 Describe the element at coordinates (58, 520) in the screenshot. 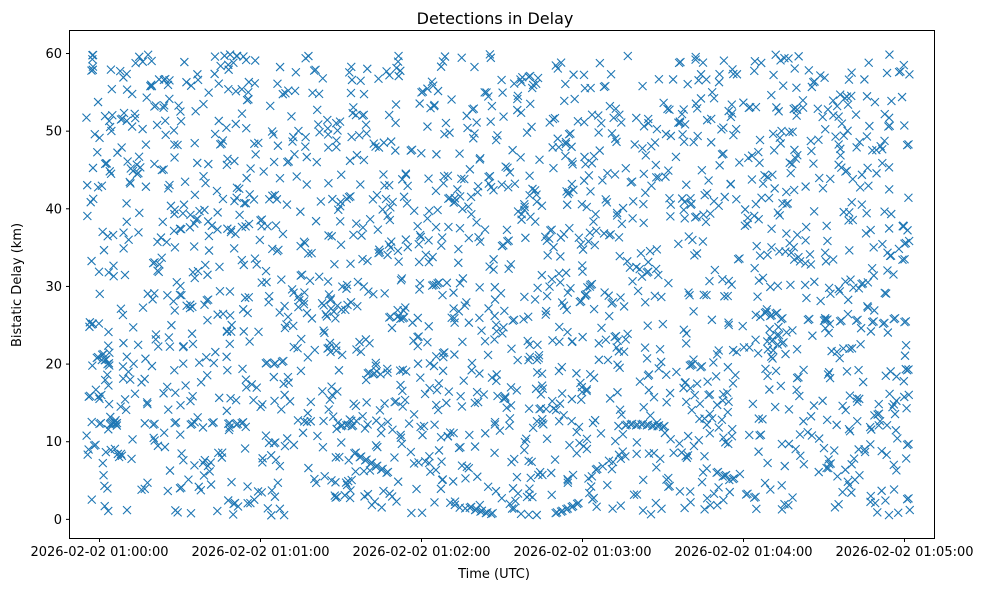

I see `y-tick-label: 0` at that location.